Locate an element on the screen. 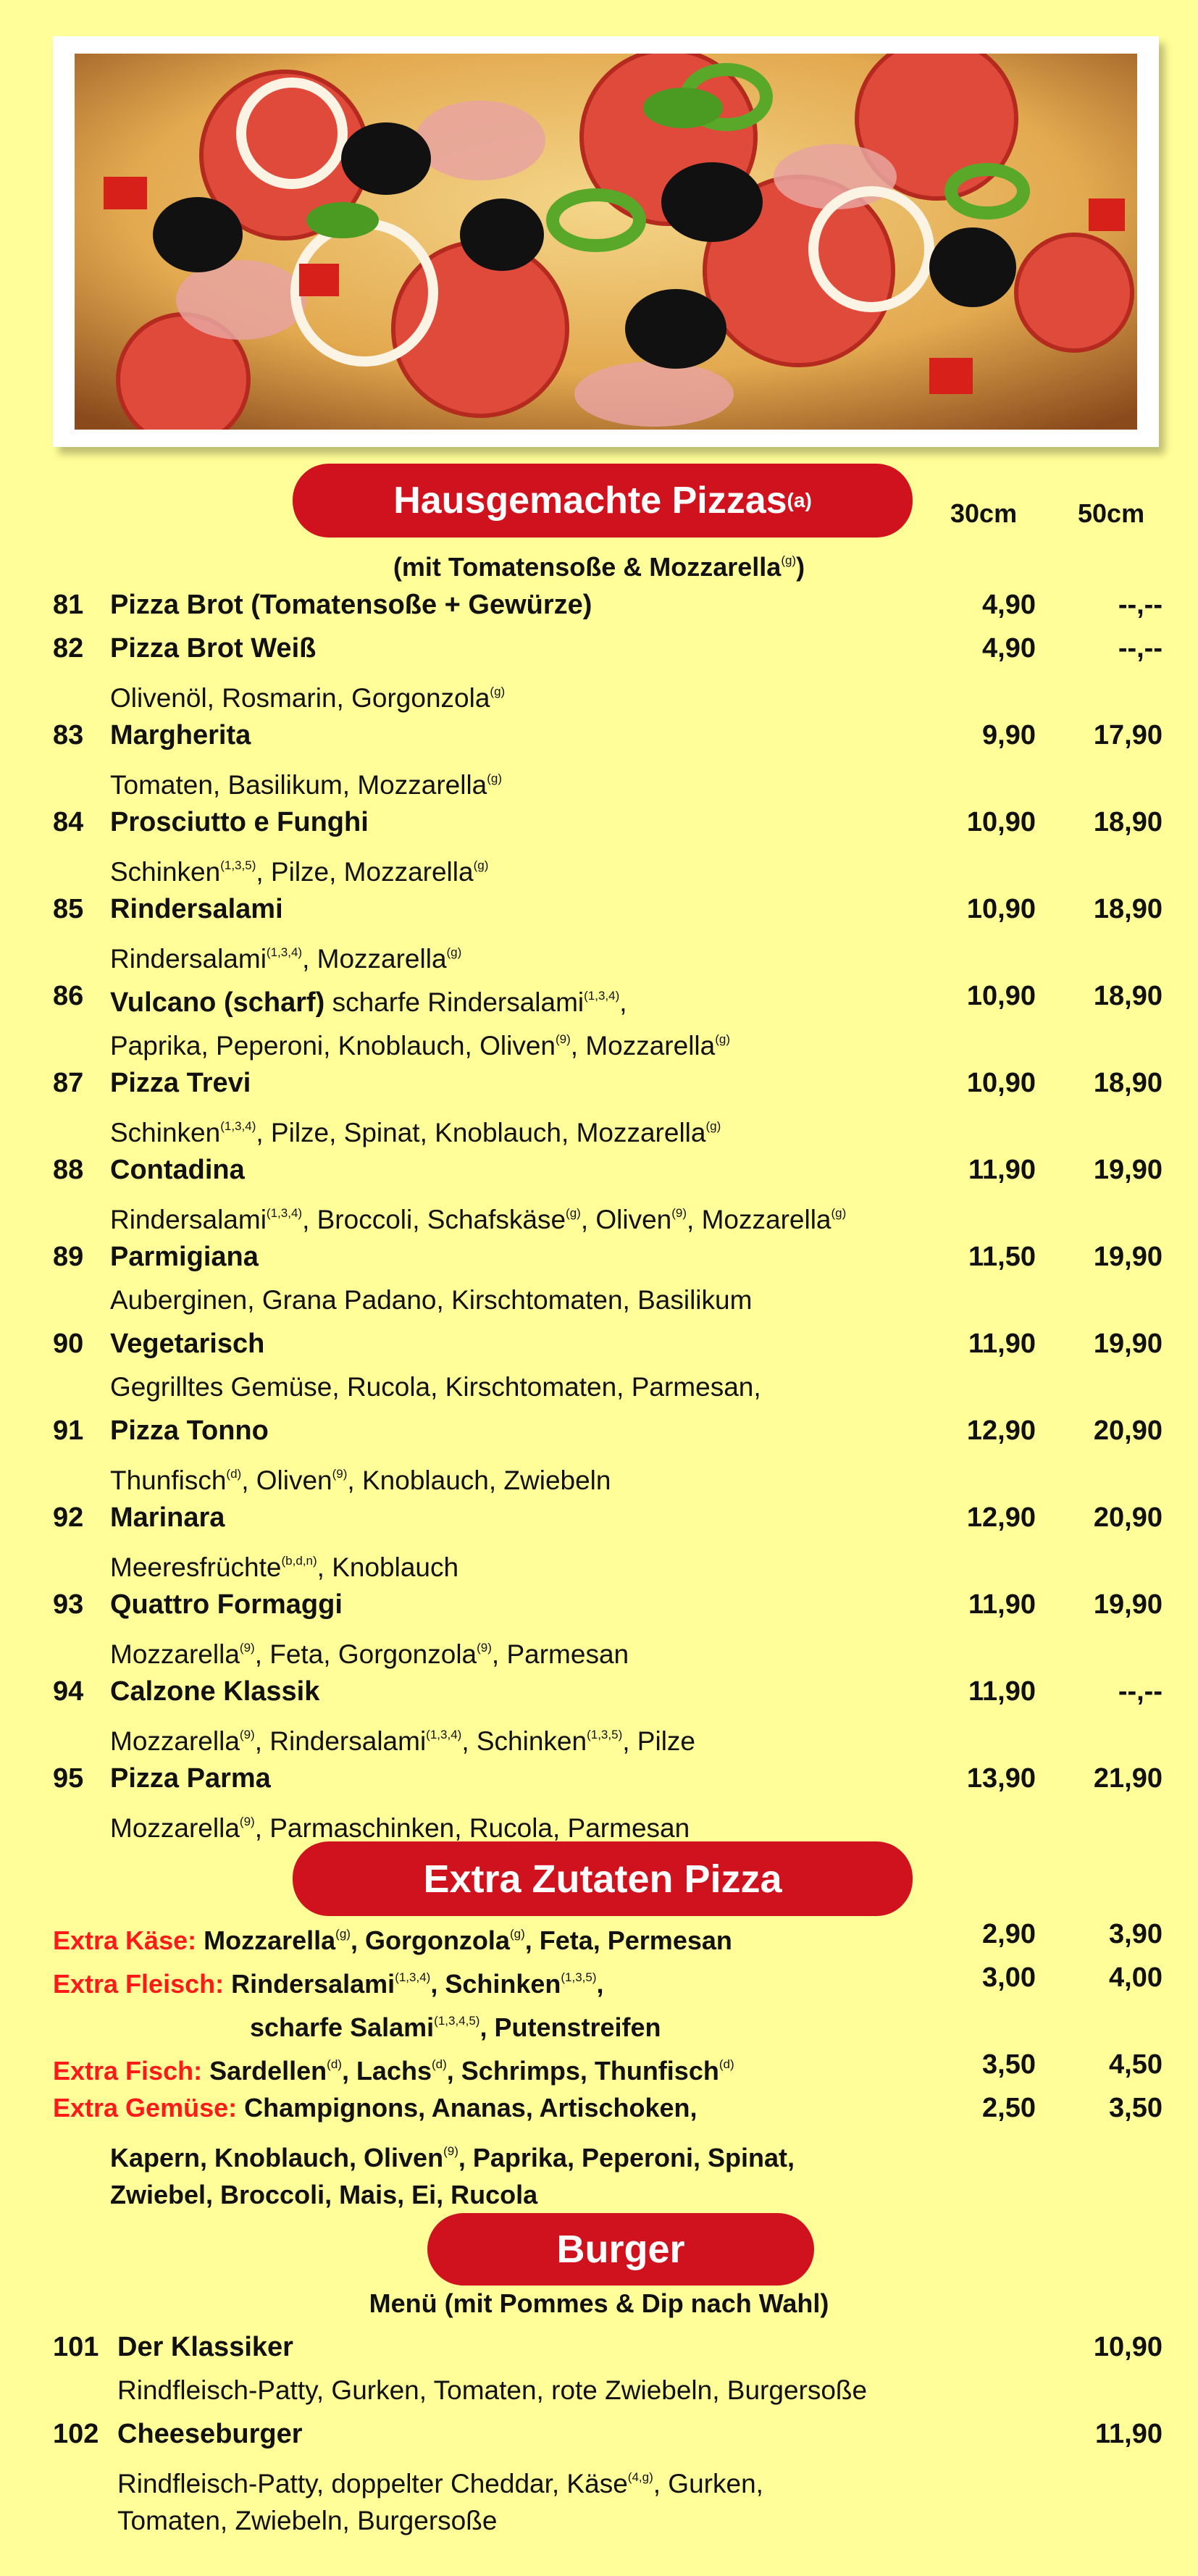  text-segment: Olivenöl, Rosmarin, Gorgonzola is located at coordinates (300, 698).